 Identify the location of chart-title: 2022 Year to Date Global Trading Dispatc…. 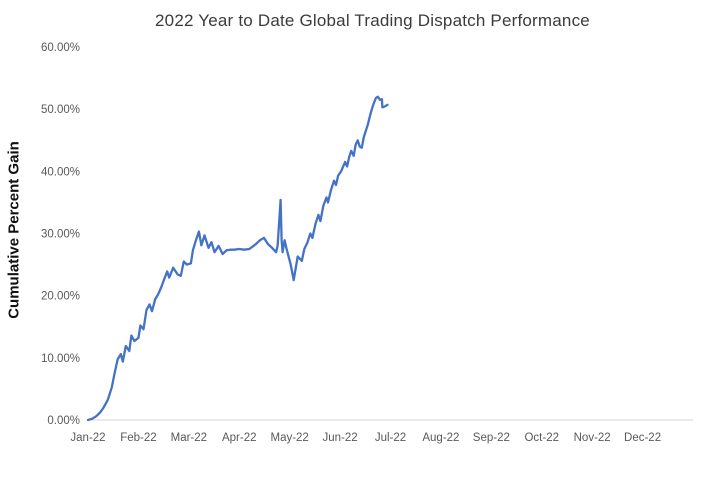
(372, 20).